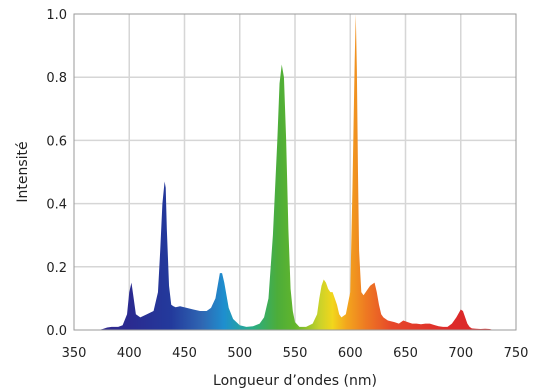 The image size is (546, 392). What do you see at coordinates (56, 173) in the screenshot?
I see `y-tick-labels: 0.0 0.2 0.4 0.6 0.8 1.0` at bounding box center [56, 173].